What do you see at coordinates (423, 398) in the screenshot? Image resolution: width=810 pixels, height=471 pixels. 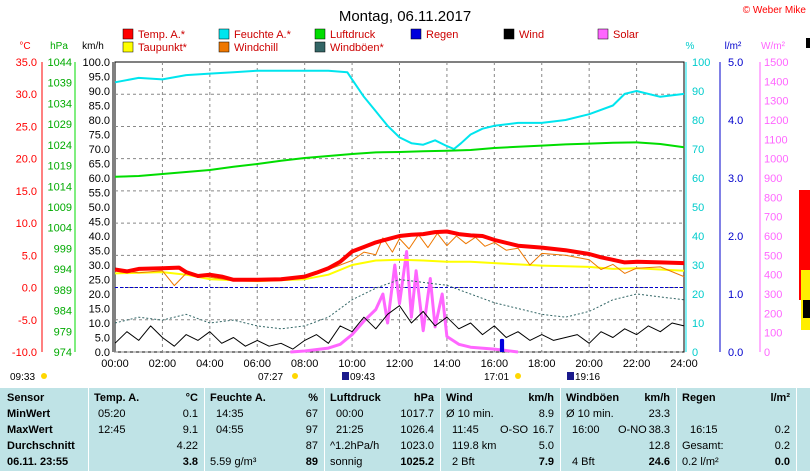 I see `pressure-unit: hPa` at bounding box center [423, 398].